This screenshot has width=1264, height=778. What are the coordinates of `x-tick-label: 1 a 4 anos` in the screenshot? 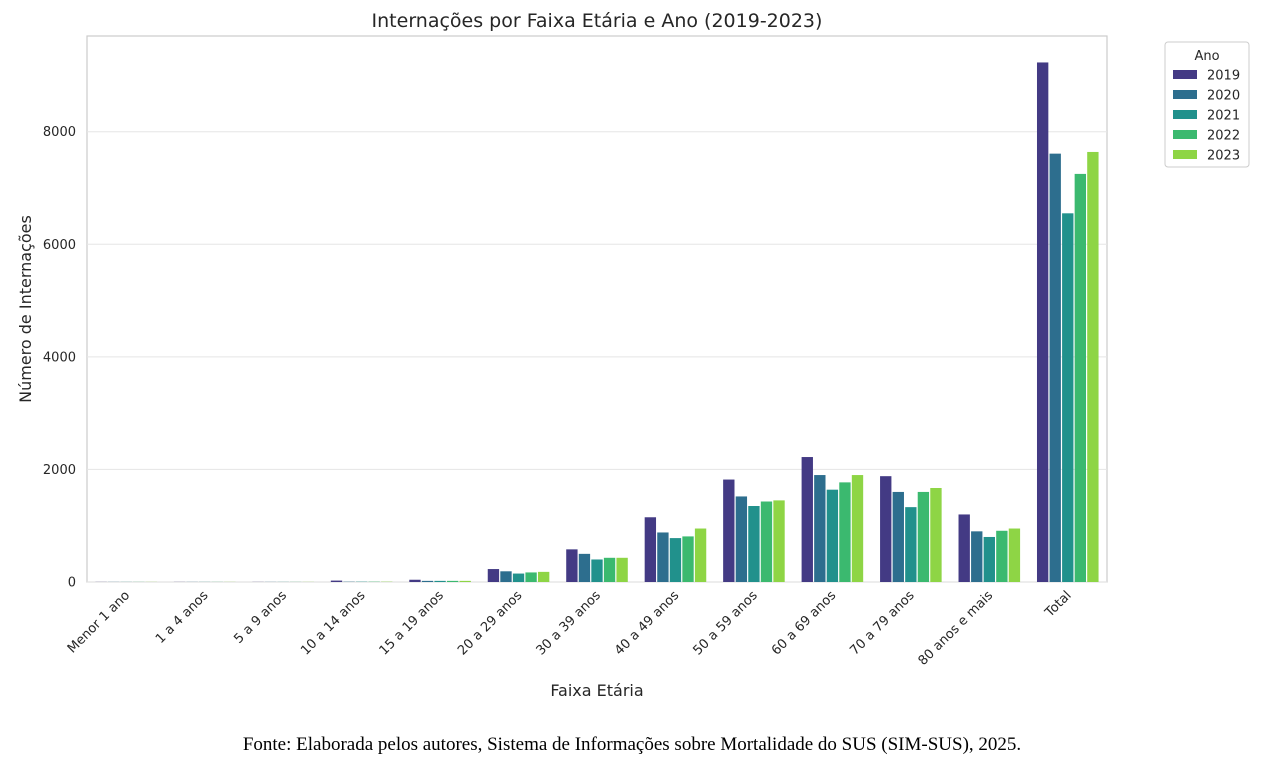 It's located at (182, 617).